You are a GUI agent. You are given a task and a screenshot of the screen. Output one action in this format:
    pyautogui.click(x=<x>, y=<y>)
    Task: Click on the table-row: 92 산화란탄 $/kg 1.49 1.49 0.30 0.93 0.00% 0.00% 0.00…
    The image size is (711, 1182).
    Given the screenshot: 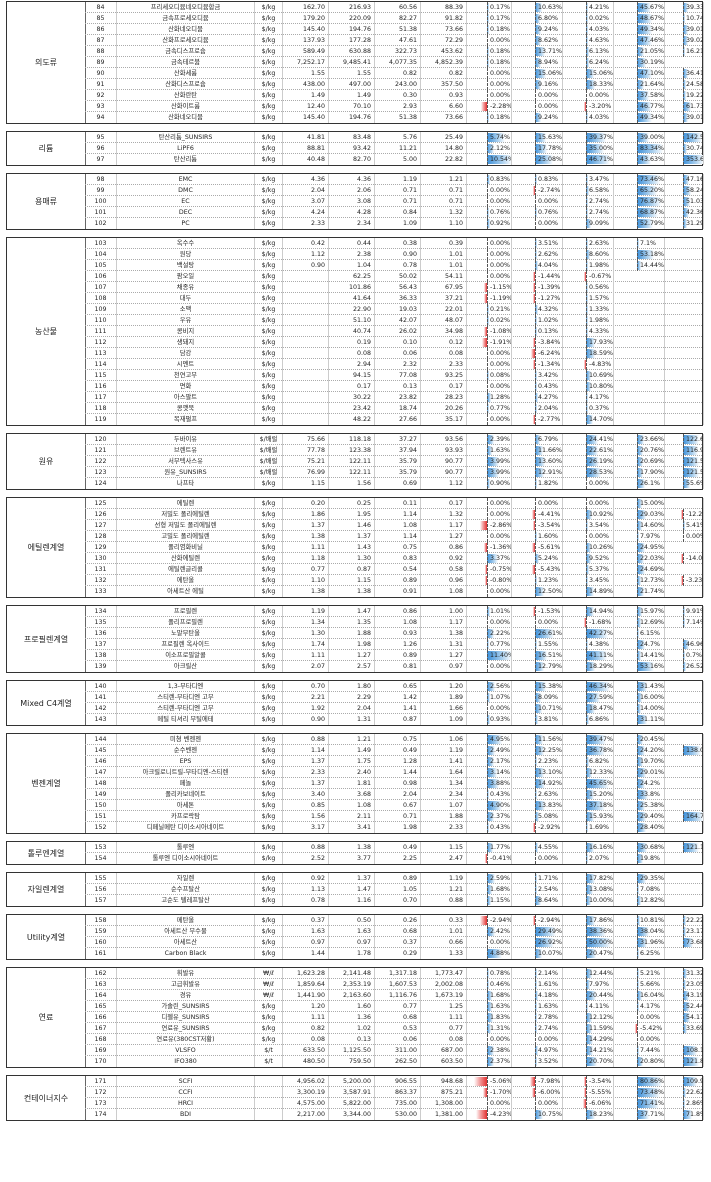 What is the action you would take?
    pyautogui.click(x=394, y=95)
    